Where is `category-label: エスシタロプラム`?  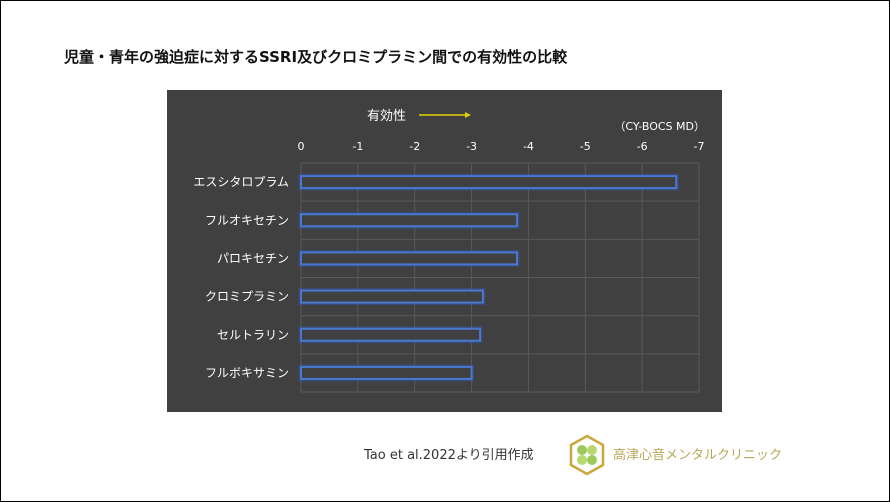 category-label: エスシタロプラム is located at coordinates (241, 182).